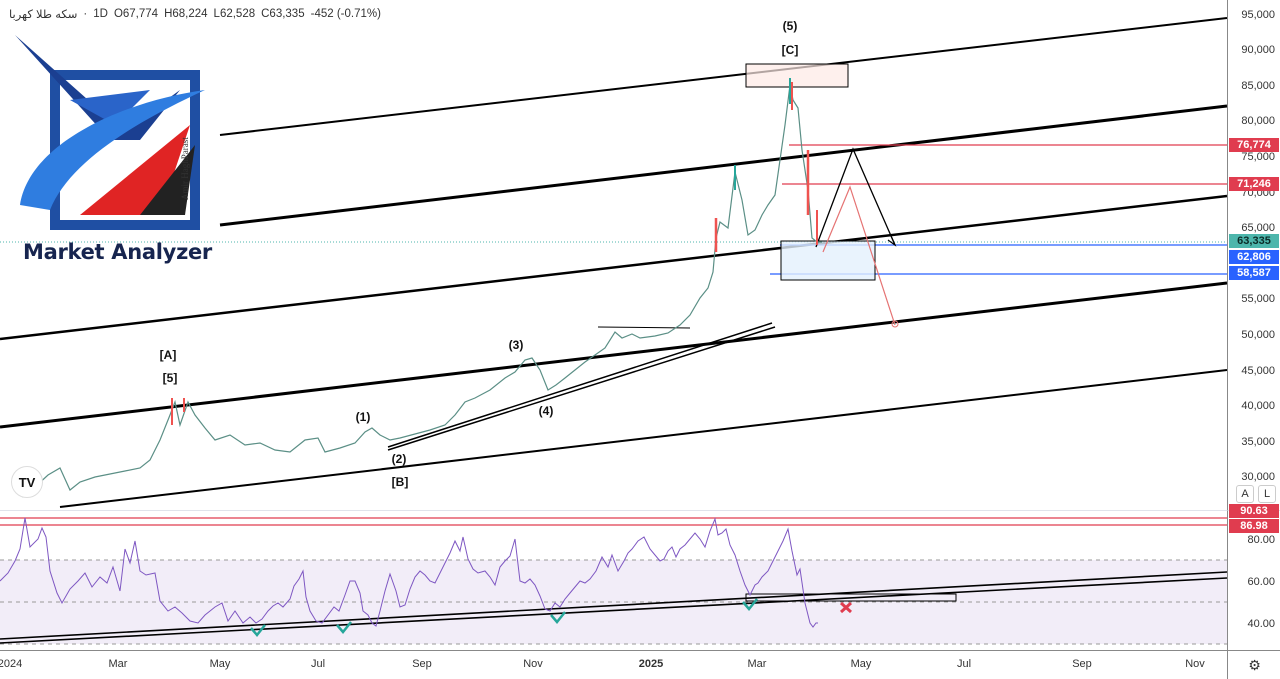 Image resolution: width=1280 pixels, height=679 pixels. What do you see at coordinates (1258, 228) in the screenshot?
I see `price-tick: 65,000` at bounding box center [1258, 228].